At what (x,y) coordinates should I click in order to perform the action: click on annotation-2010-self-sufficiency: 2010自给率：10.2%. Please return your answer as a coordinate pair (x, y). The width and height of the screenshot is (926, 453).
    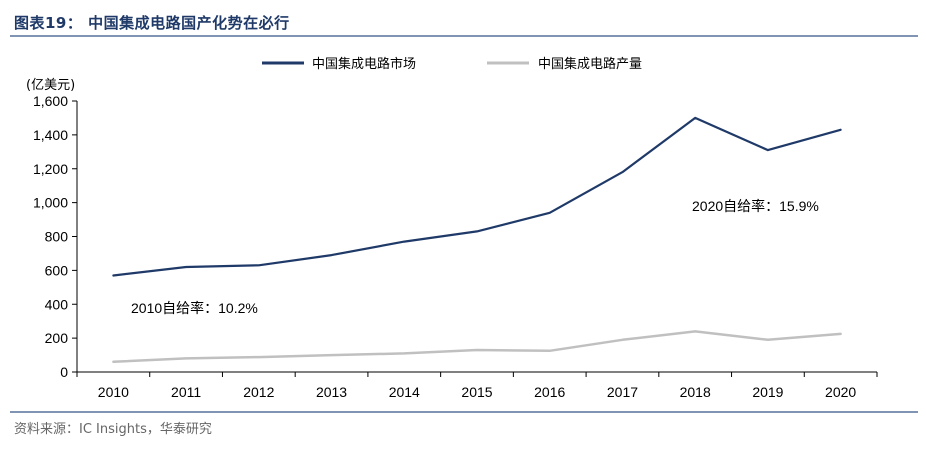
    Looking at the image, I should click on (194, 308).